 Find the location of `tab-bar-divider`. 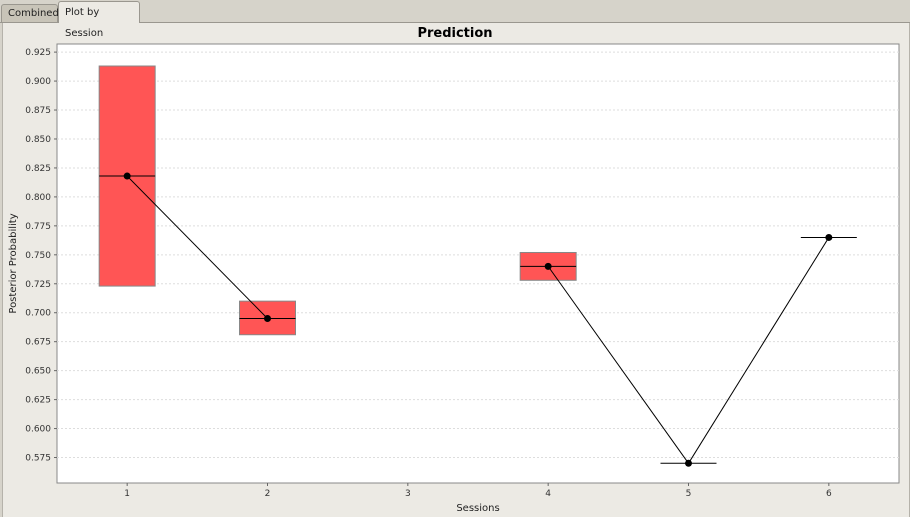

tab-bar-divider is located at coordinates (455, 22).